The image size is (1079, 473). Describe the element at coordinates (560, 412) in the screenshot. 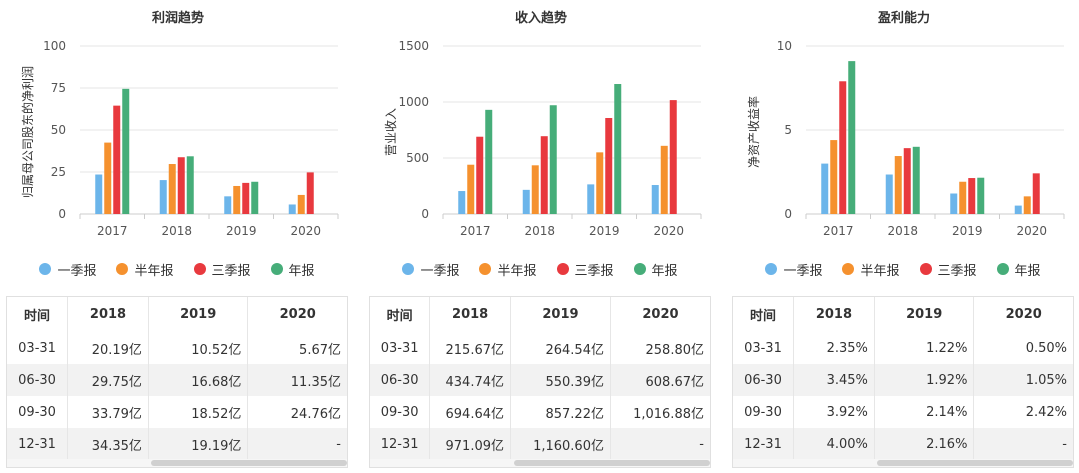

I see `table-cell: 857.22亿` at that location.